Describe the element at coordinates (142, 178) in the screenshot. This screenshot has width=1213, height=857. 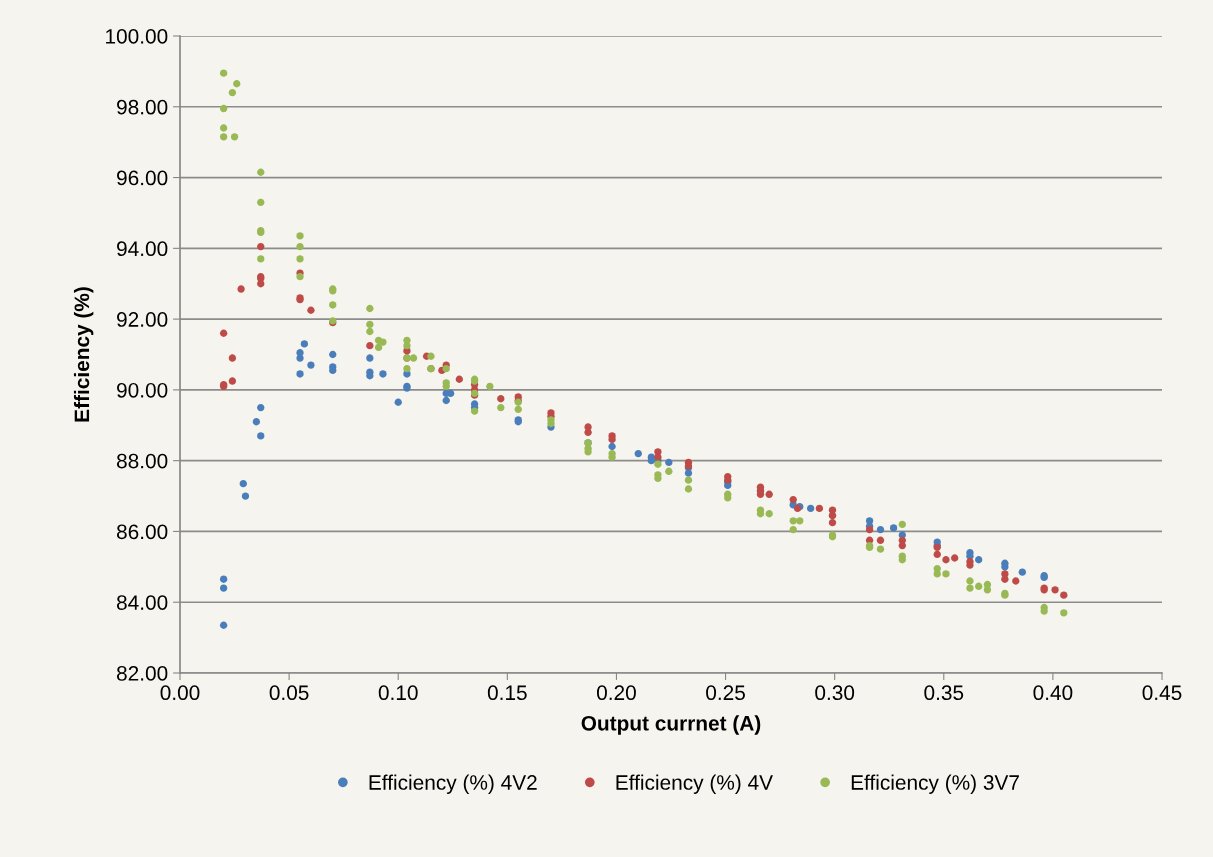
I see `y-tick-label: 96.00` at that location.